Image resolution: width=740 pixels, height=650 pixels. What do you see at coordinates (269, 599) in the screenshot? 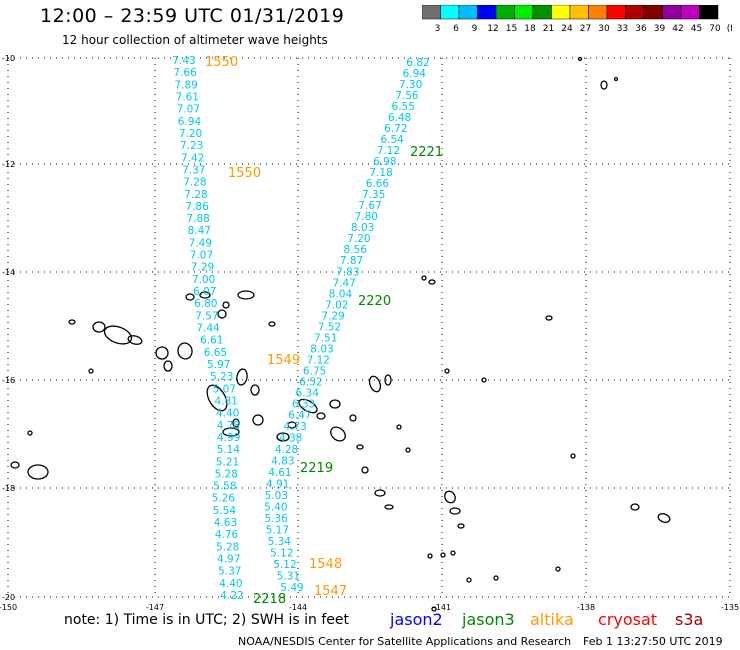
I see `pass-time-label: 2218` at bounding box center [269, 599].